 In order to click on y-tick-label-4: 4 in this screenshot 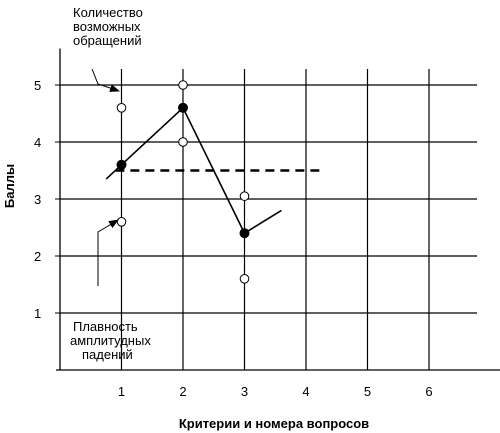, I will do `click(37, 142)`.